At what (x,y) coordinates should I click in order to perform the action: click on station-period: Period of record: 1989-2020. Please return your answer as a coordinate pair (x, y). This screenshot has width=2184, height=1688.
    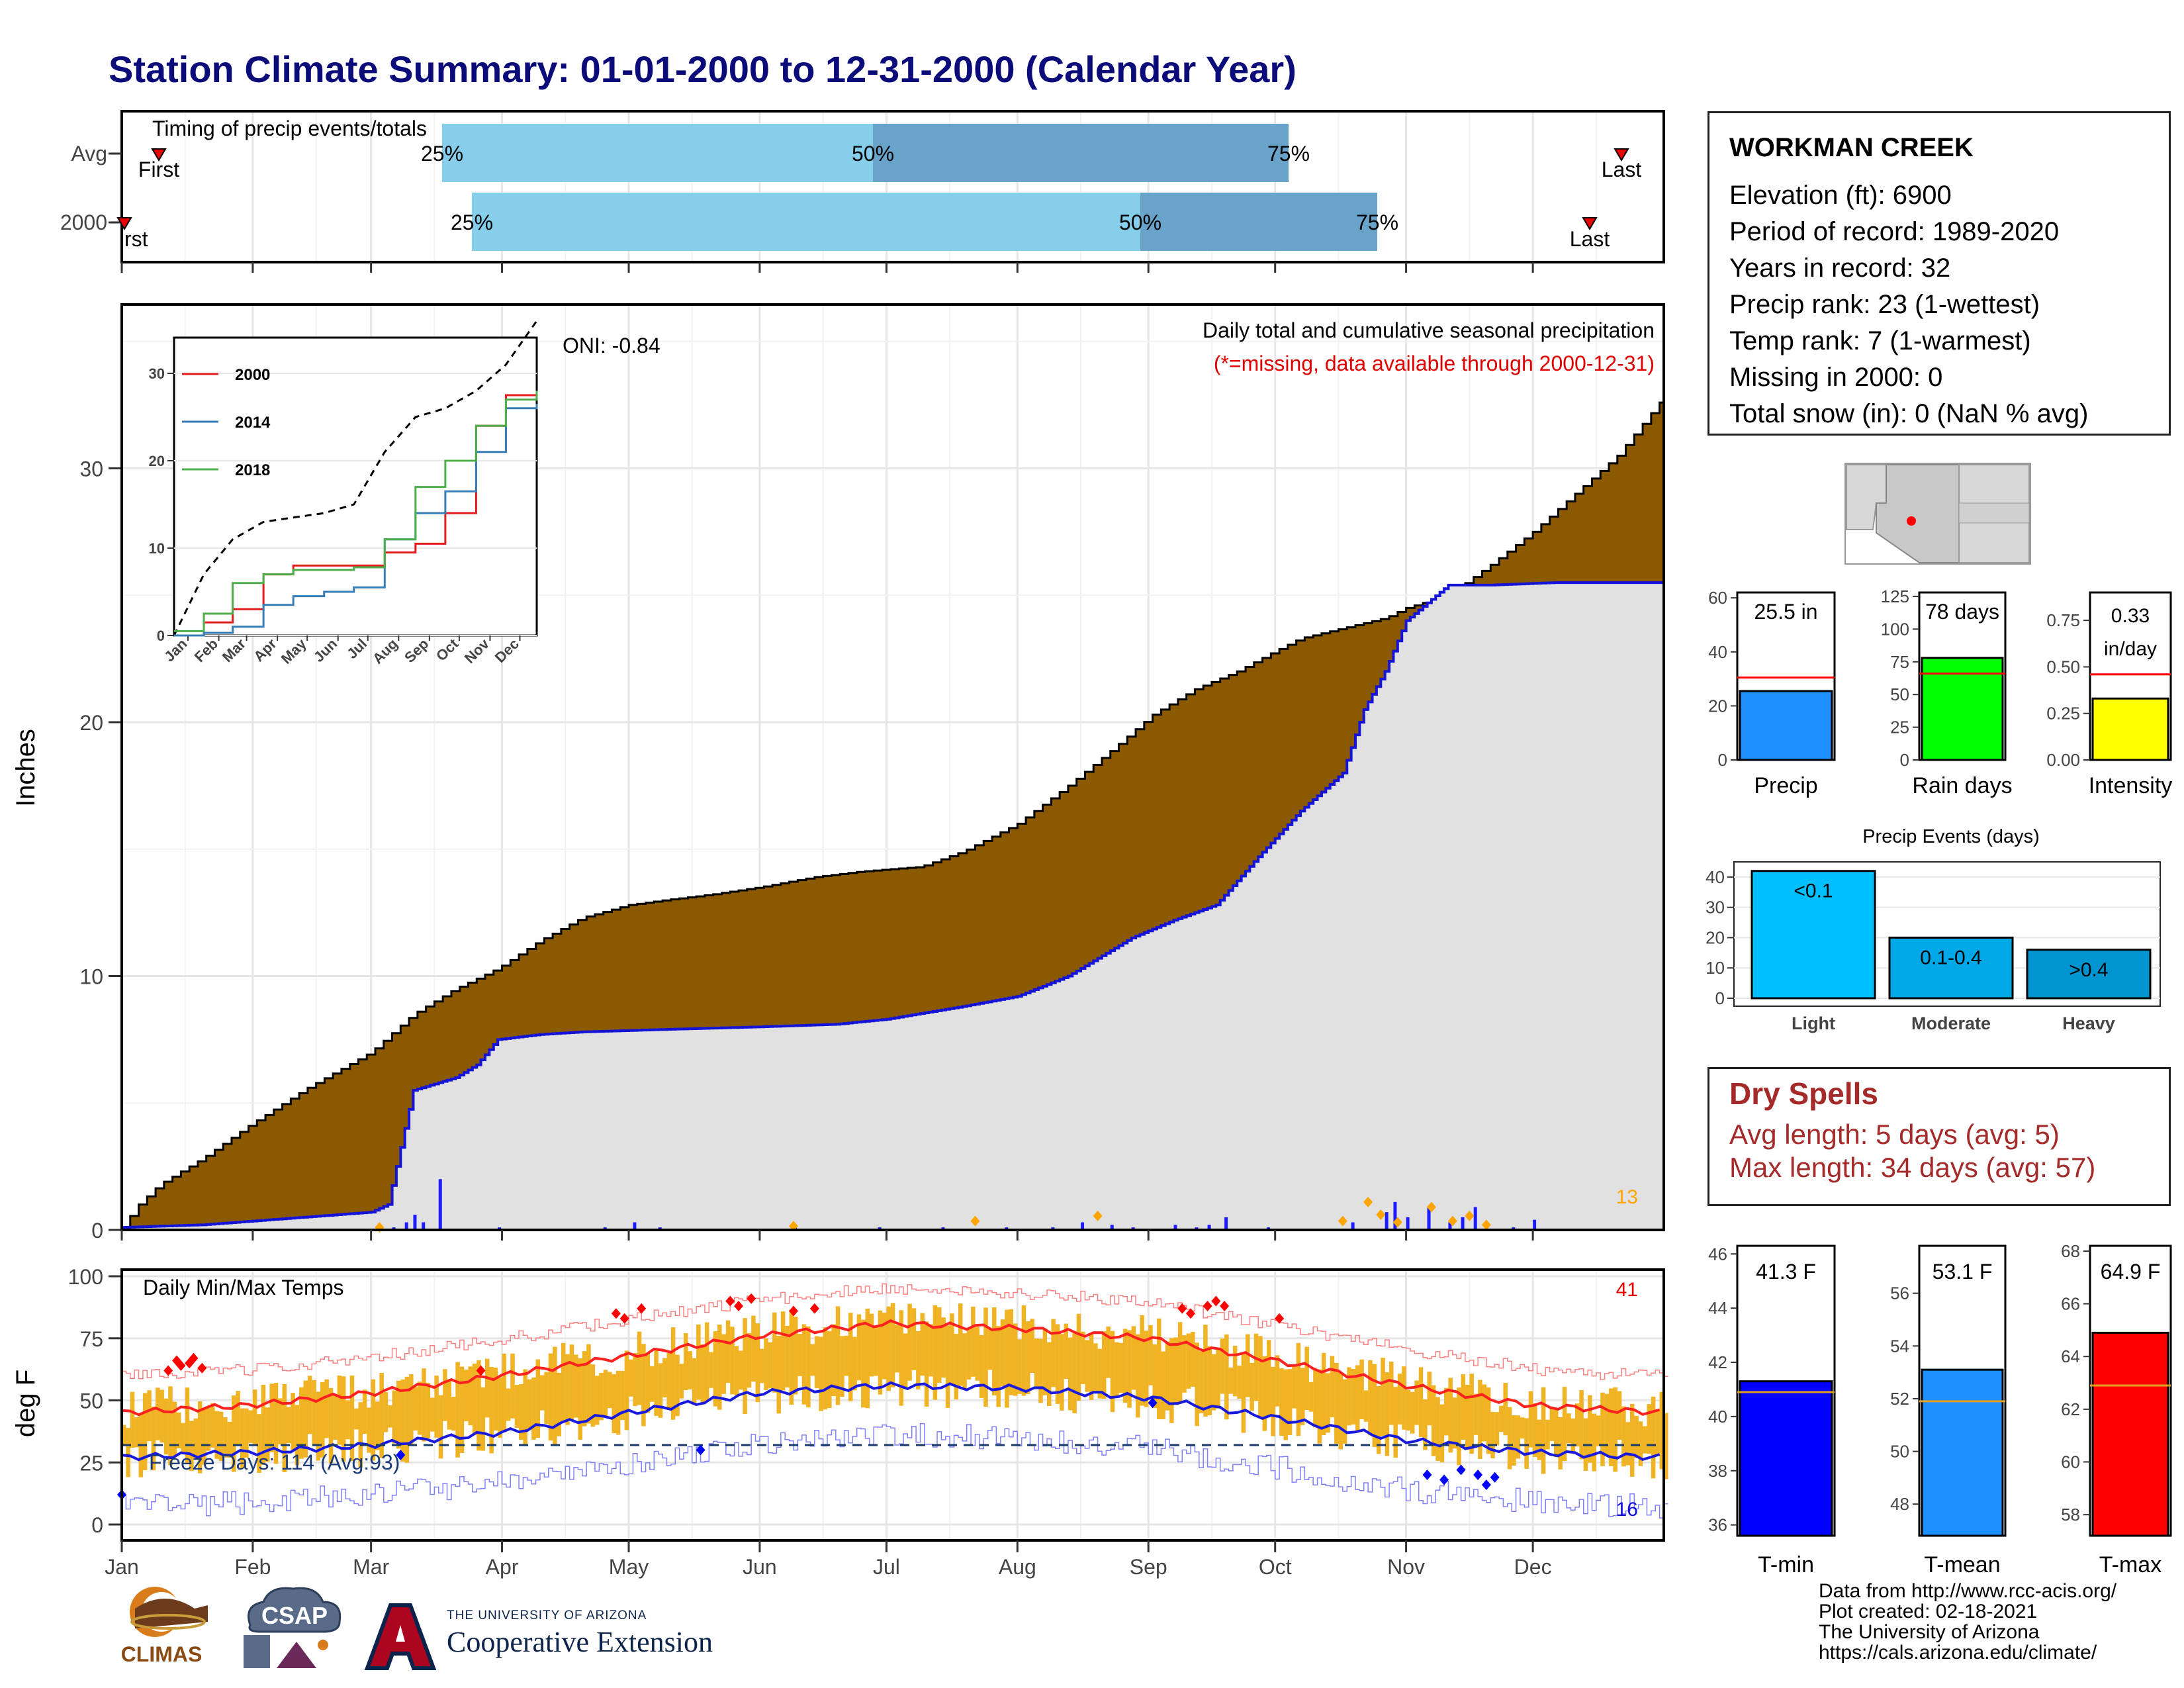
    Looking at the image, I should click on (1894, 231).